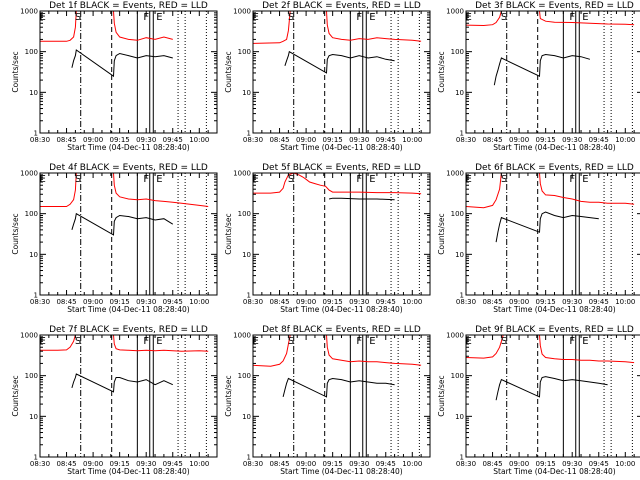 This screenshot has width=640, height=480. Describe the element at coordinates (341, 168) in the screenshot. I see `chart-title: Det 5f BLACK = Events, RED = LLD` at that location.